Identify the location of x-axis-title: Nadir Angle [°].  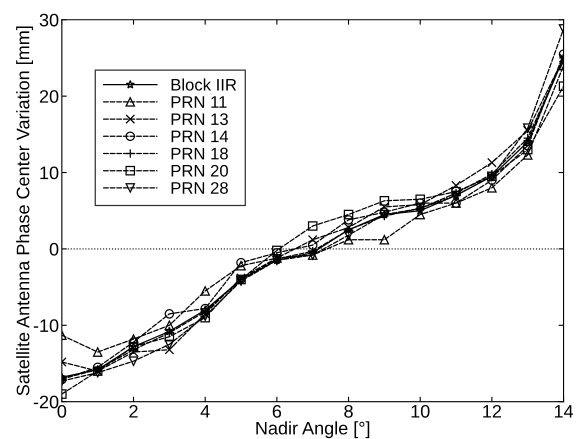
(313, 429).